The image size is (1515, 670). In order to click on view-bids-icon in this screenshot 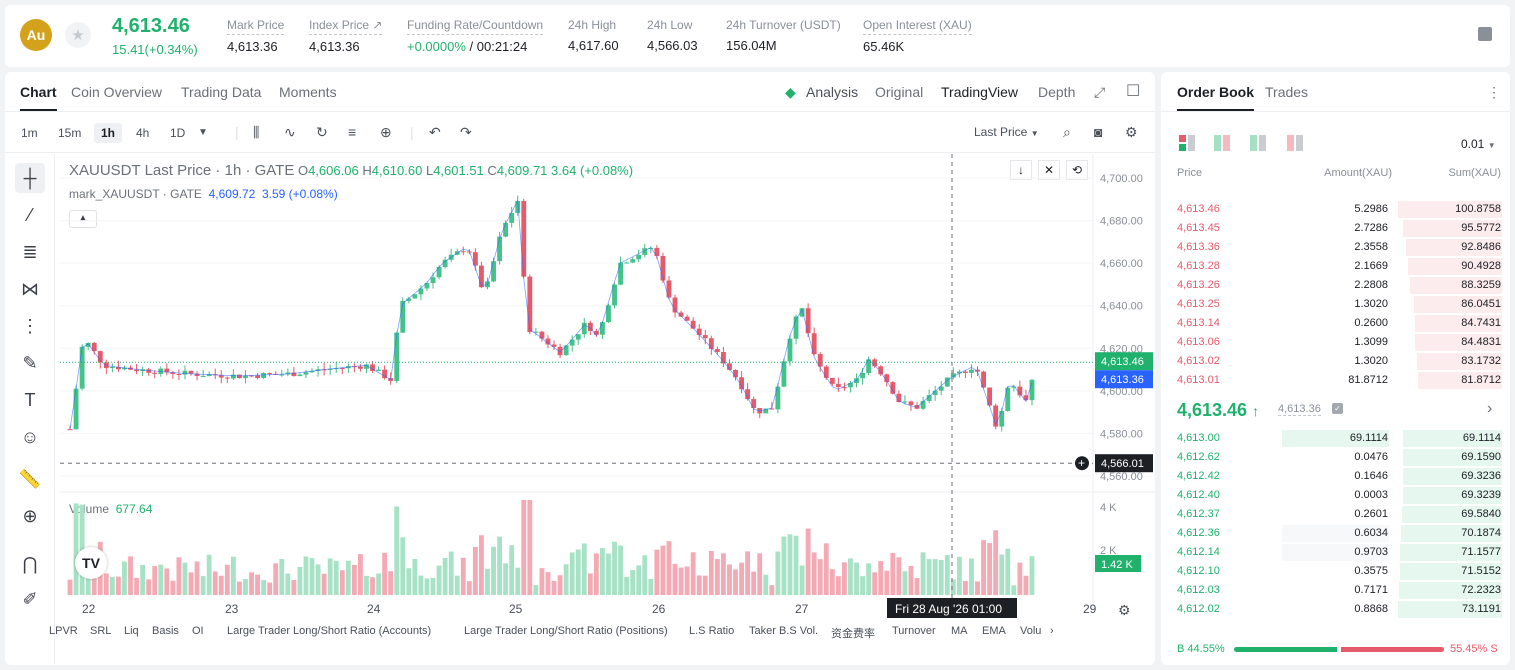, I will do `click(1258, 143)`.